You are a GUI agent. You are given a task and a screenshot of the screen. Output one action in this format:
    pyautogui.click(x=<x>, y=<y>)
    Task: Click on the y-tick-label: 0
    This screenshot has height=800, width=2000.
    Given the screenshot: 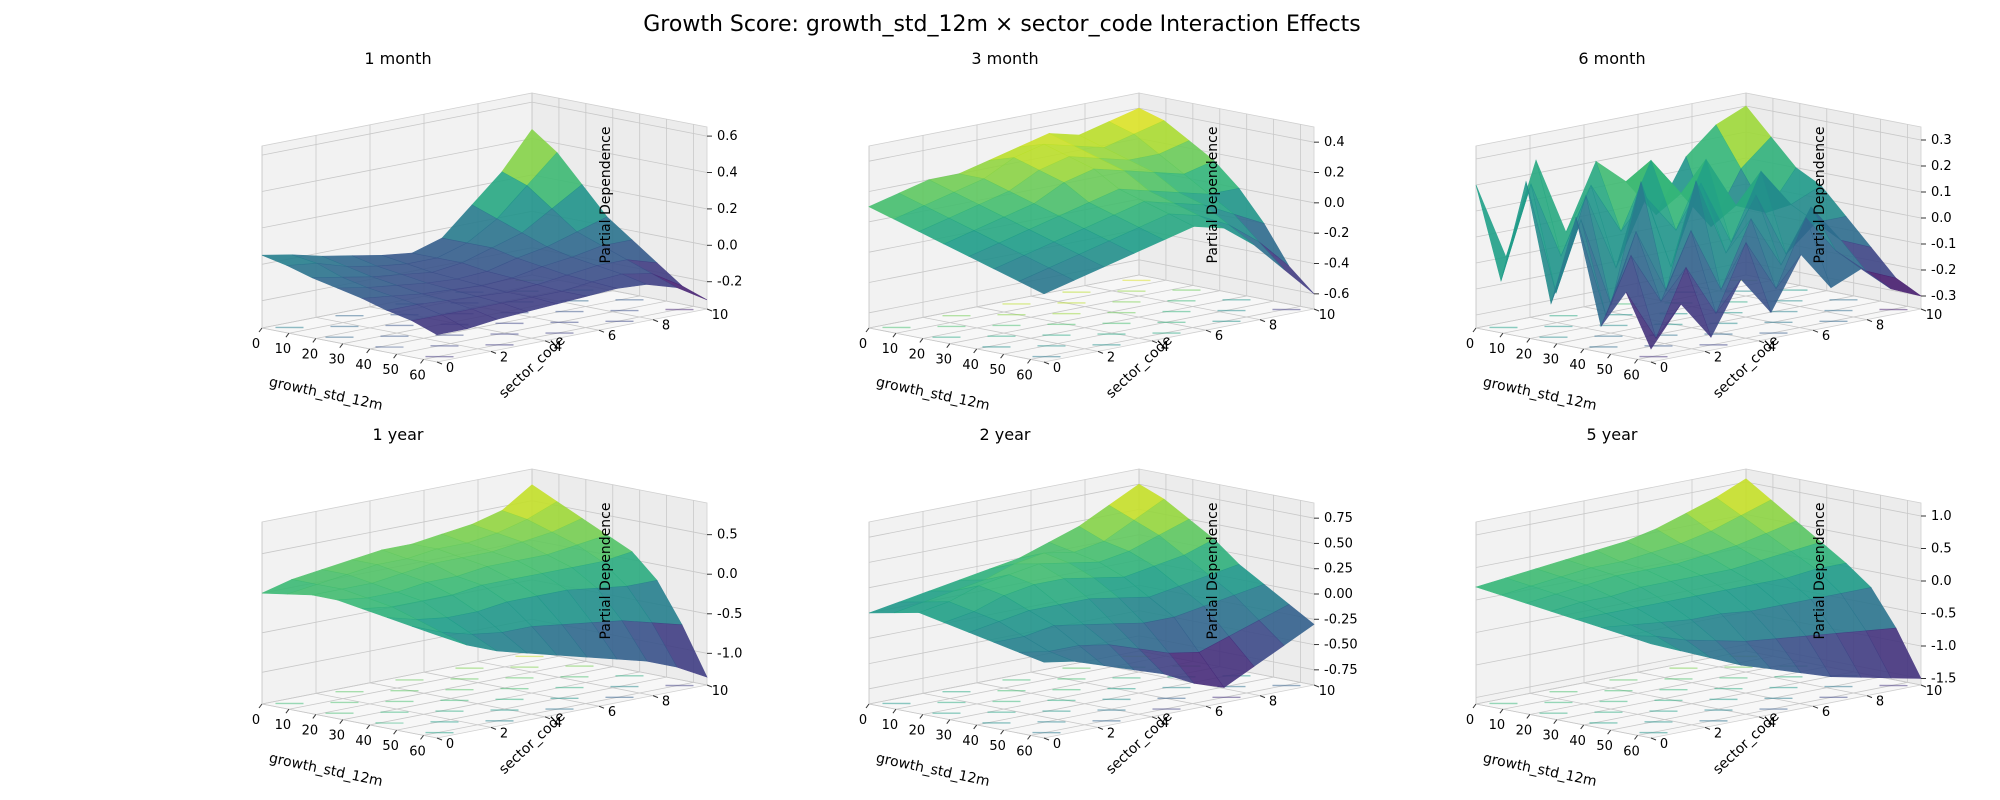 What is the action you would take?
    pyautogui.click(x=450, y=368)
    